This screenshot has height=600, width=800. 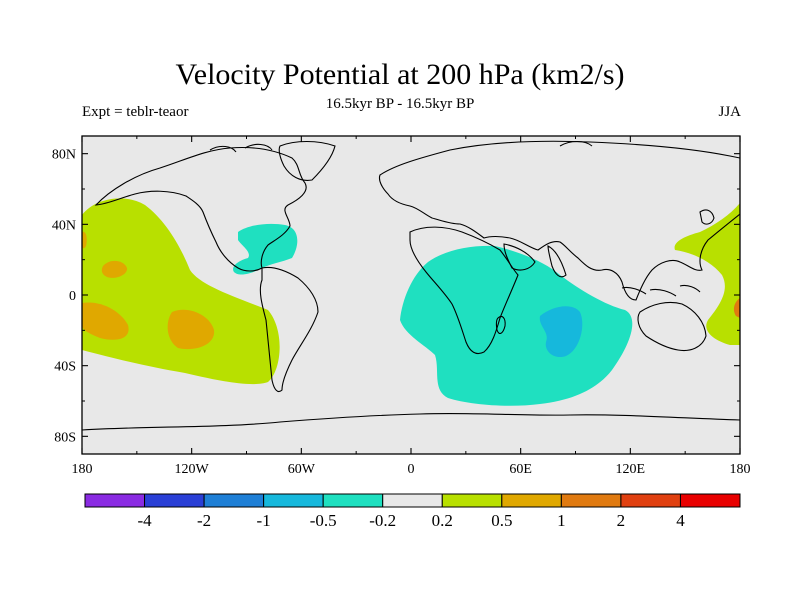 I want to click on lat-tick-label: 40N, so click(x=64, y=225).